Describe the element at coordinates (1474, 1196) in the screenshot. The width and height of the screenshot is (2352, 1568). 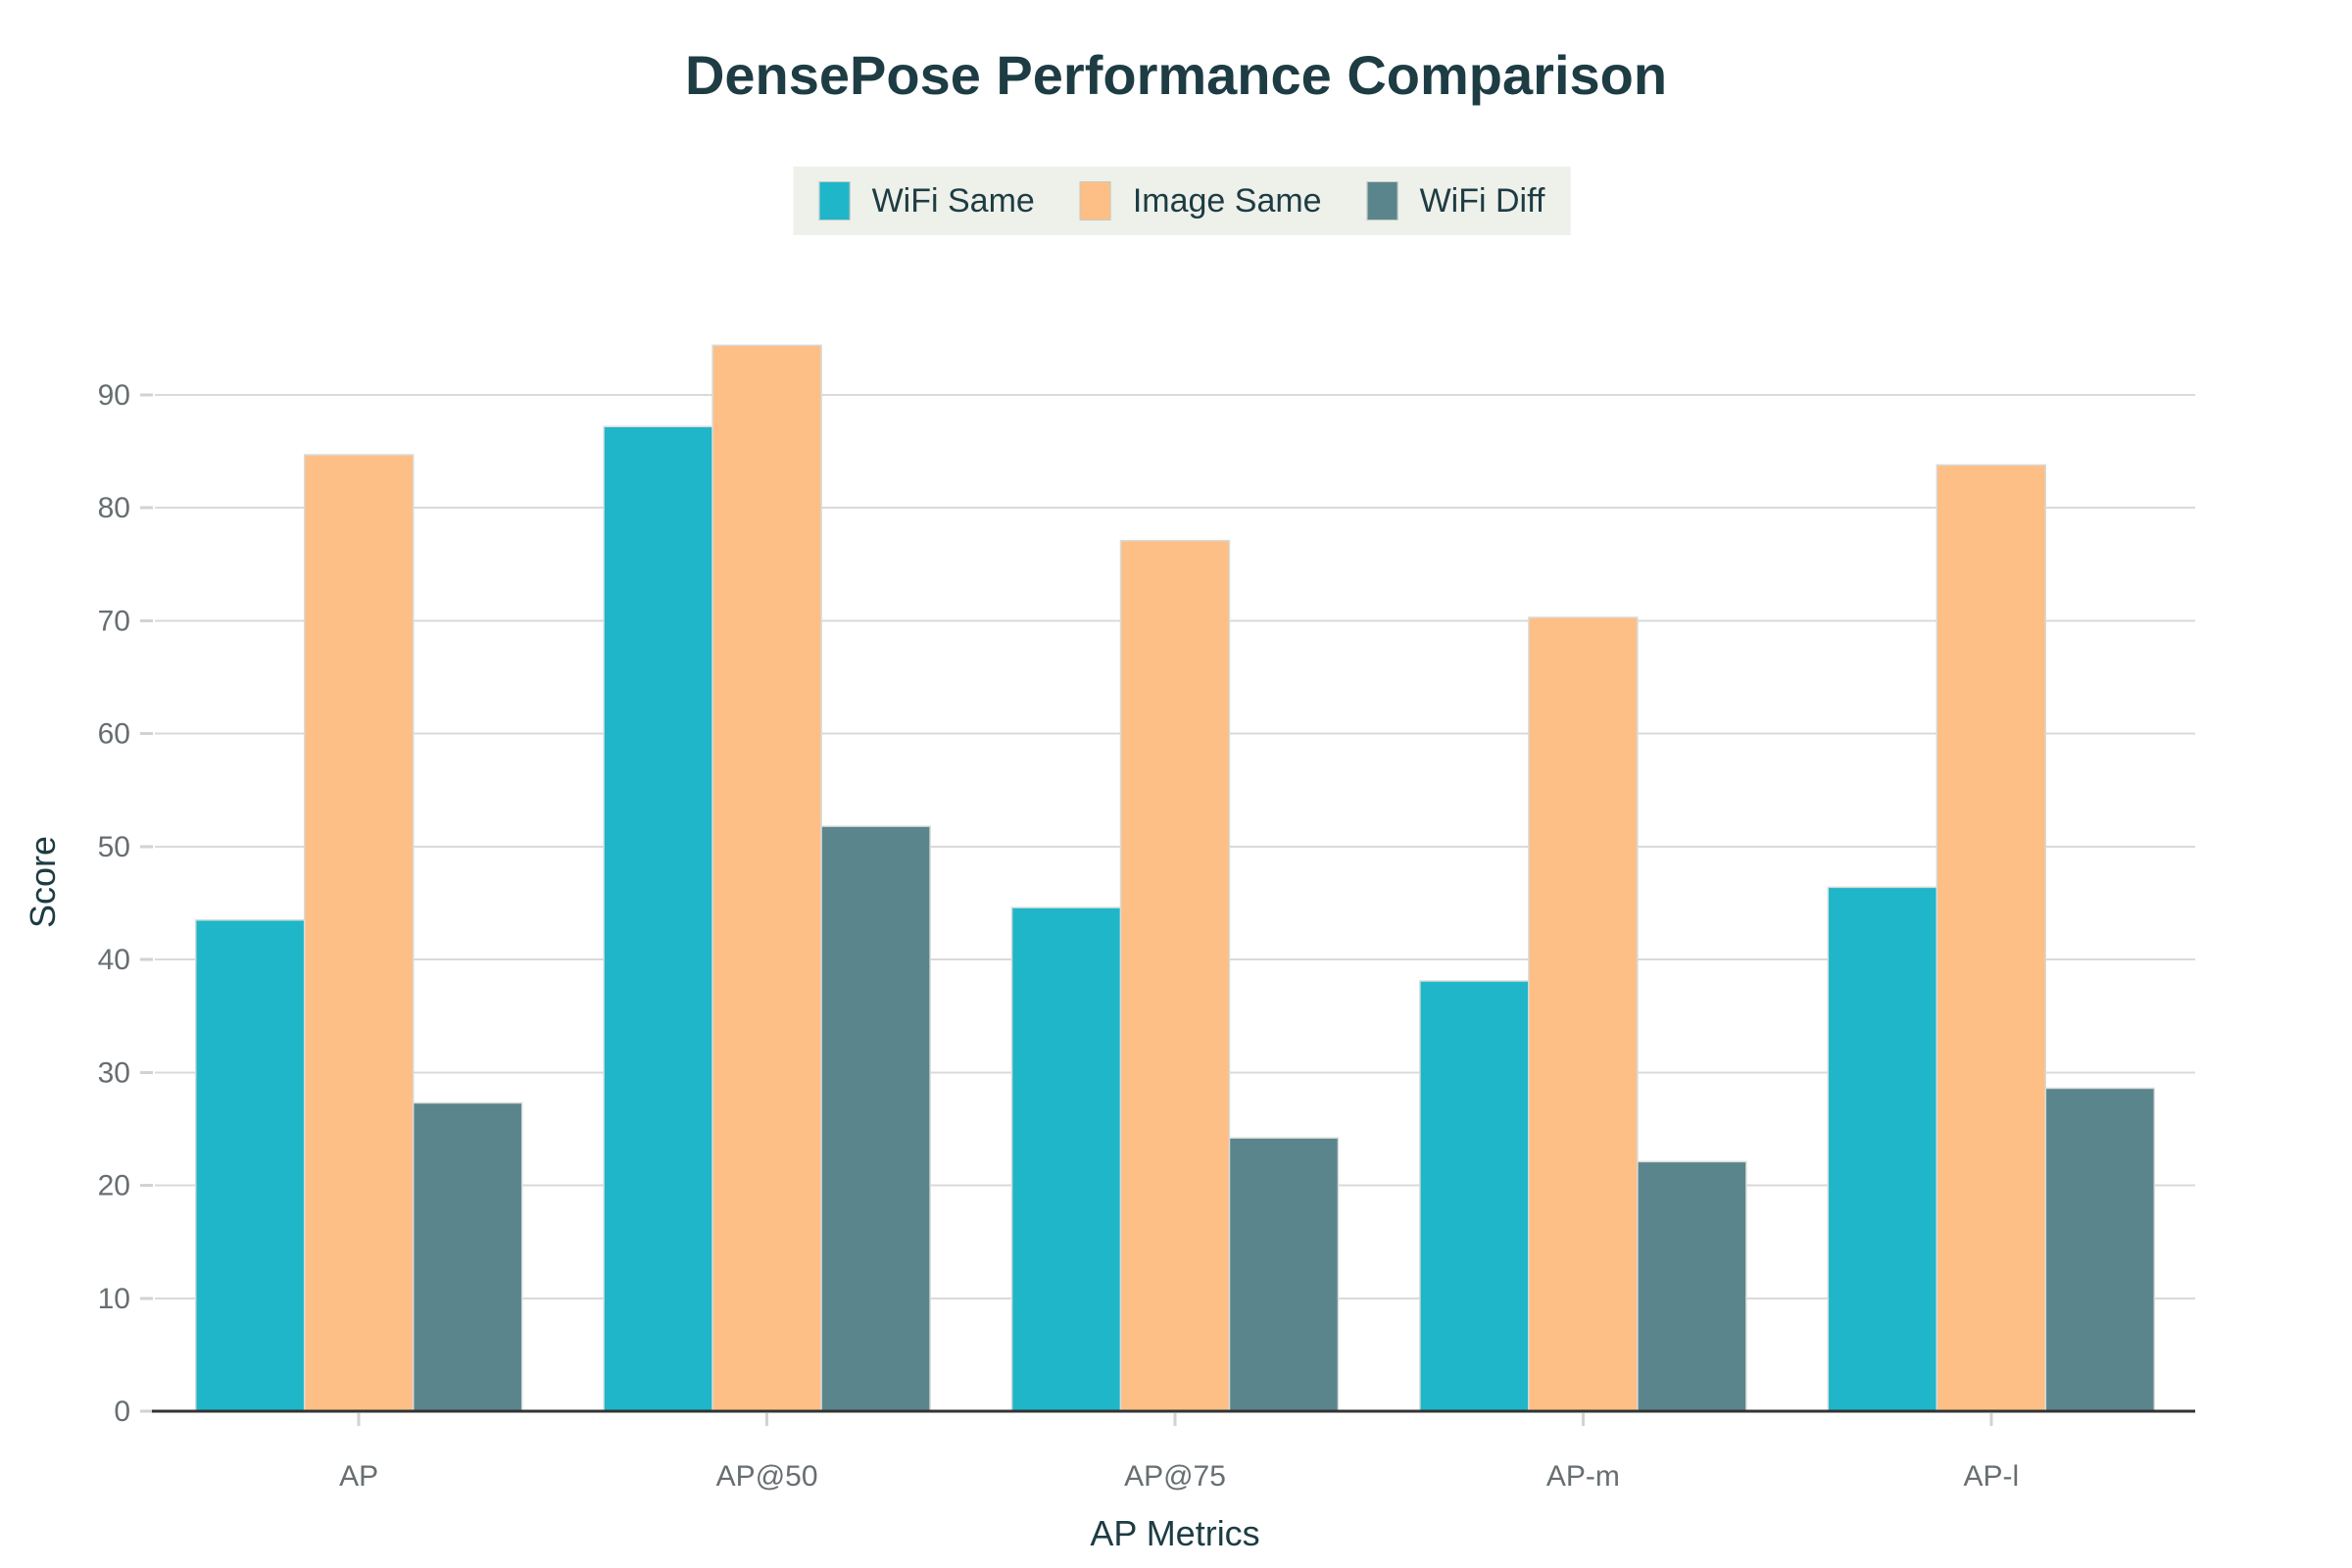
I see `bar-wifi-same-ap-m` at that location.